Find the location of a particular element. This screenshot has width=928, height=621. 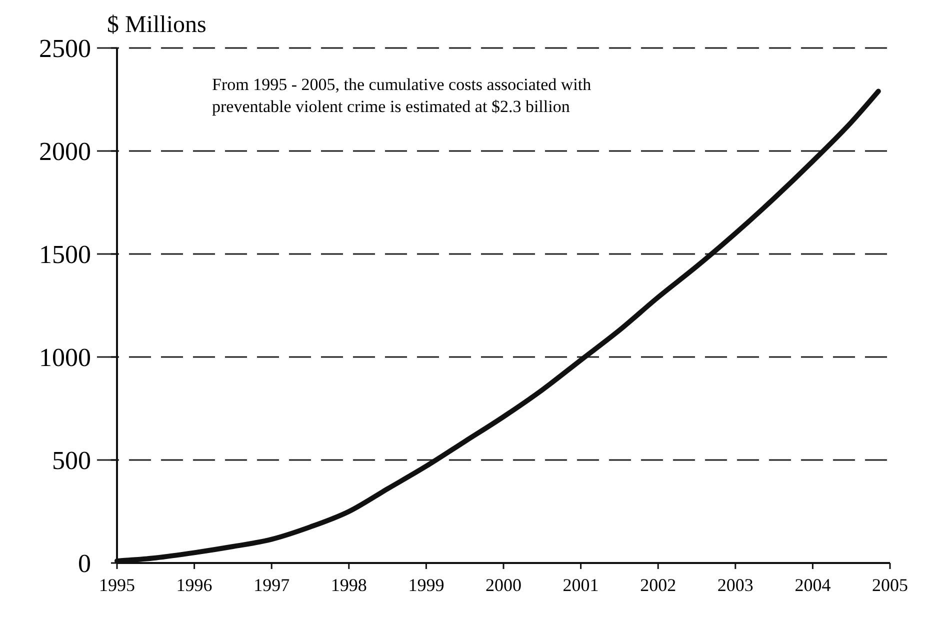

x-tick-label: 2003 is located at coordinates (735, 585).